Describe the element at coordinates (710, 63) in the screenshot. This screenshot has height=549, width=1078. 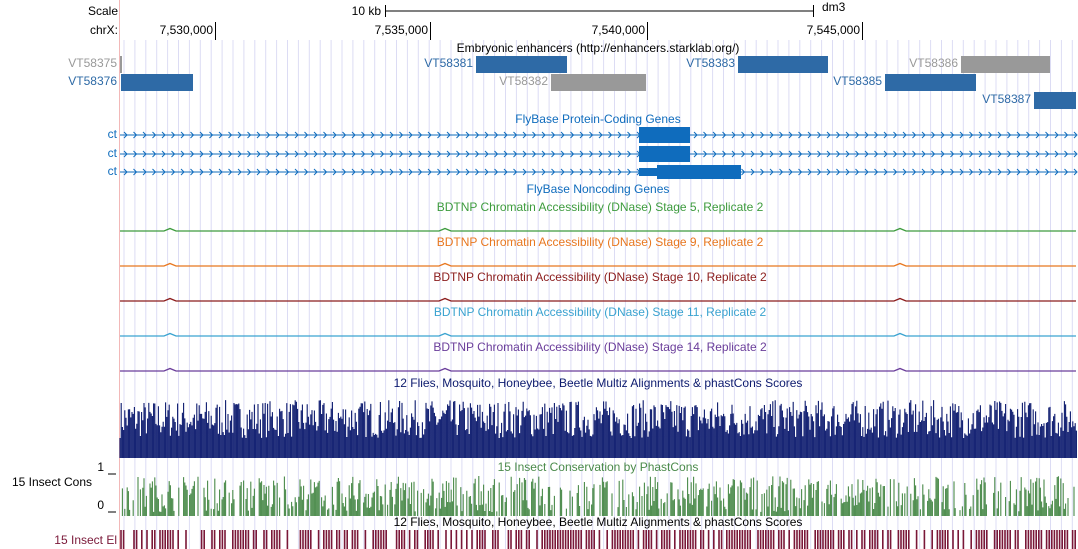
I see `enhancer-label: VT58383` at that location.